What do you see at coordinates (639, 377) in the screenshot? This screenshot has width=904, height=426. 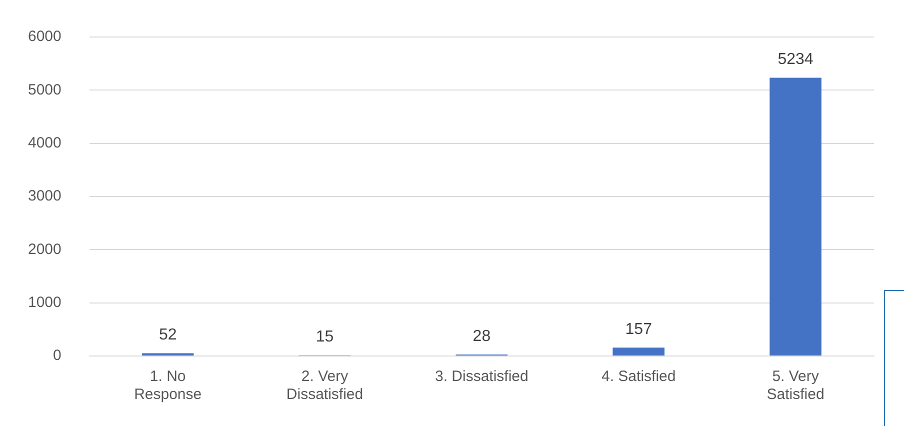 I see `x-tick-label: 4. Satisfied` at bounding box center [639, 377].